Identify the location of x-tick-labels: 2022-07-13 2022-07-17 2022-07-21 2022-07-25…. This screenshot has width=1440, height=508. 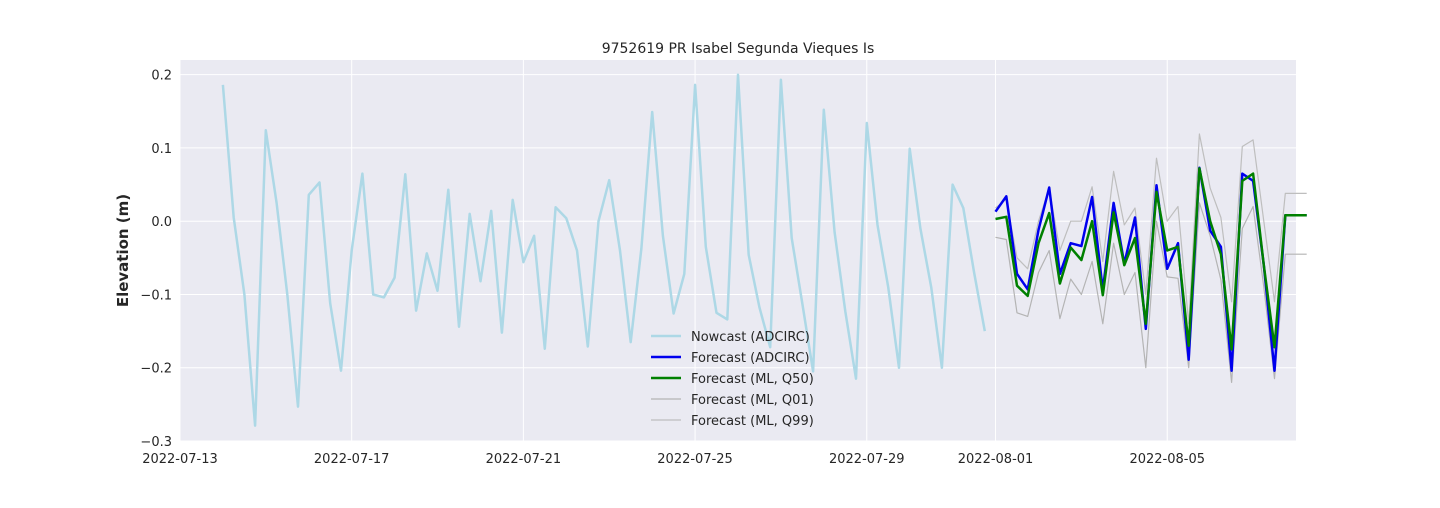
(673, 459).